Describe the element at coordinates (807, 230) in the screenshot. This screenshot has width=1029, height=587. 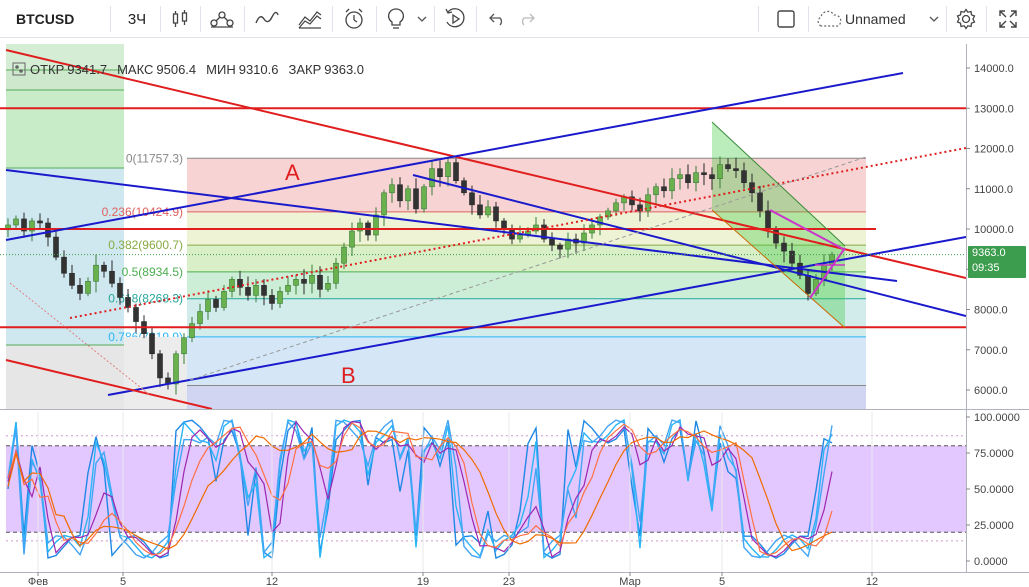
I see `magenta-wedge-upper` at that location.